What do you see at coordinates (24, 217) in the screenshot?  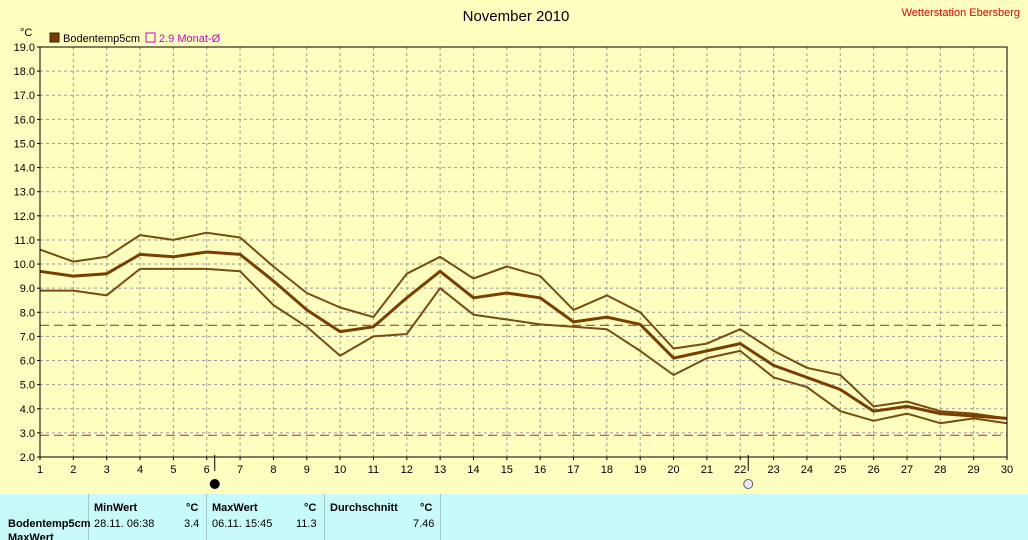 I see `y-tick-label: 12.0` at bounding box center [24, 217].